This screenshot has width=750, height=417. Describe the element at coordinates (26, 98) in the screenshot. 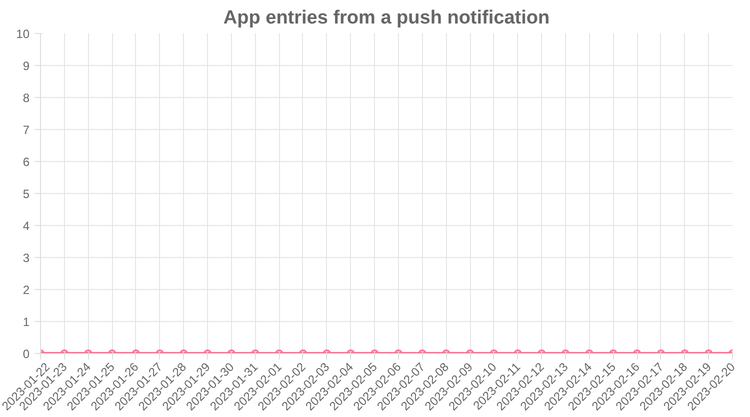

I see `y-tick-label: 8` at that location.